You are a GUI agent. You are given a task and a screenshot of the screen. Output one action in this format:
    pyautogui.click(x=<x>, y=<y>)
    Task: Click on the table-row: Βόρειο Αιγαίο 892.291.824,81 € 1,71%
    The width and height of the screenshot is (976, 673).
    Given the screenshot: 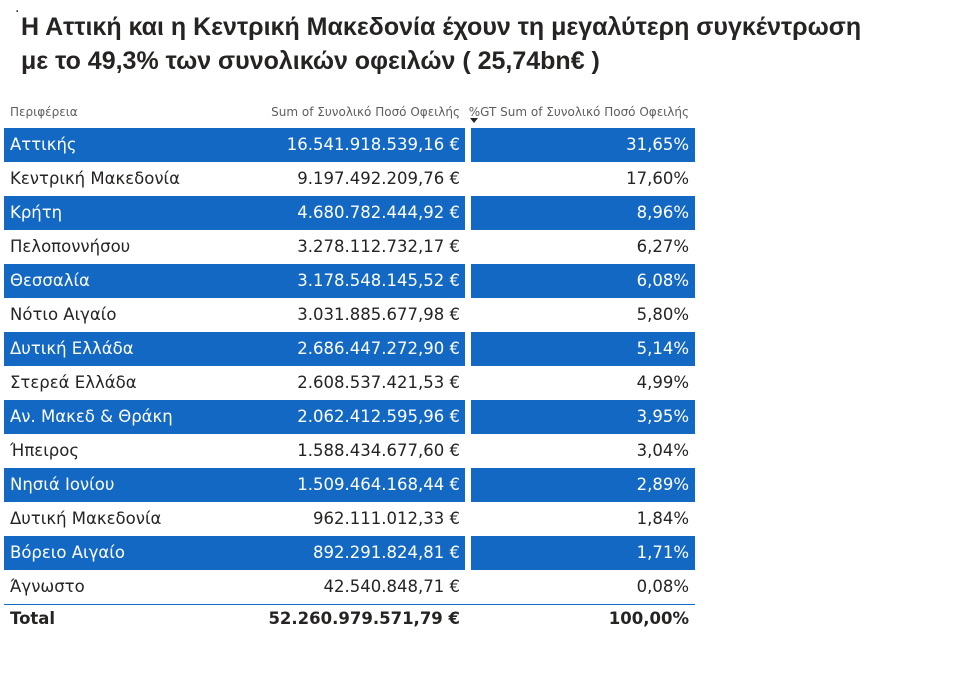 What is the action you would take?
    pyautogui.click(x=349, y=553)
    